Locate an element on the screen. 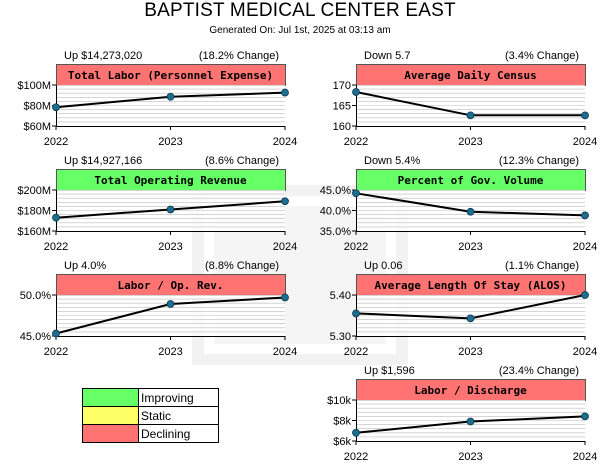 This screenshot has height=465, width=600. change-summary: Up $14,273,020 is located at coordinates (103, 56).